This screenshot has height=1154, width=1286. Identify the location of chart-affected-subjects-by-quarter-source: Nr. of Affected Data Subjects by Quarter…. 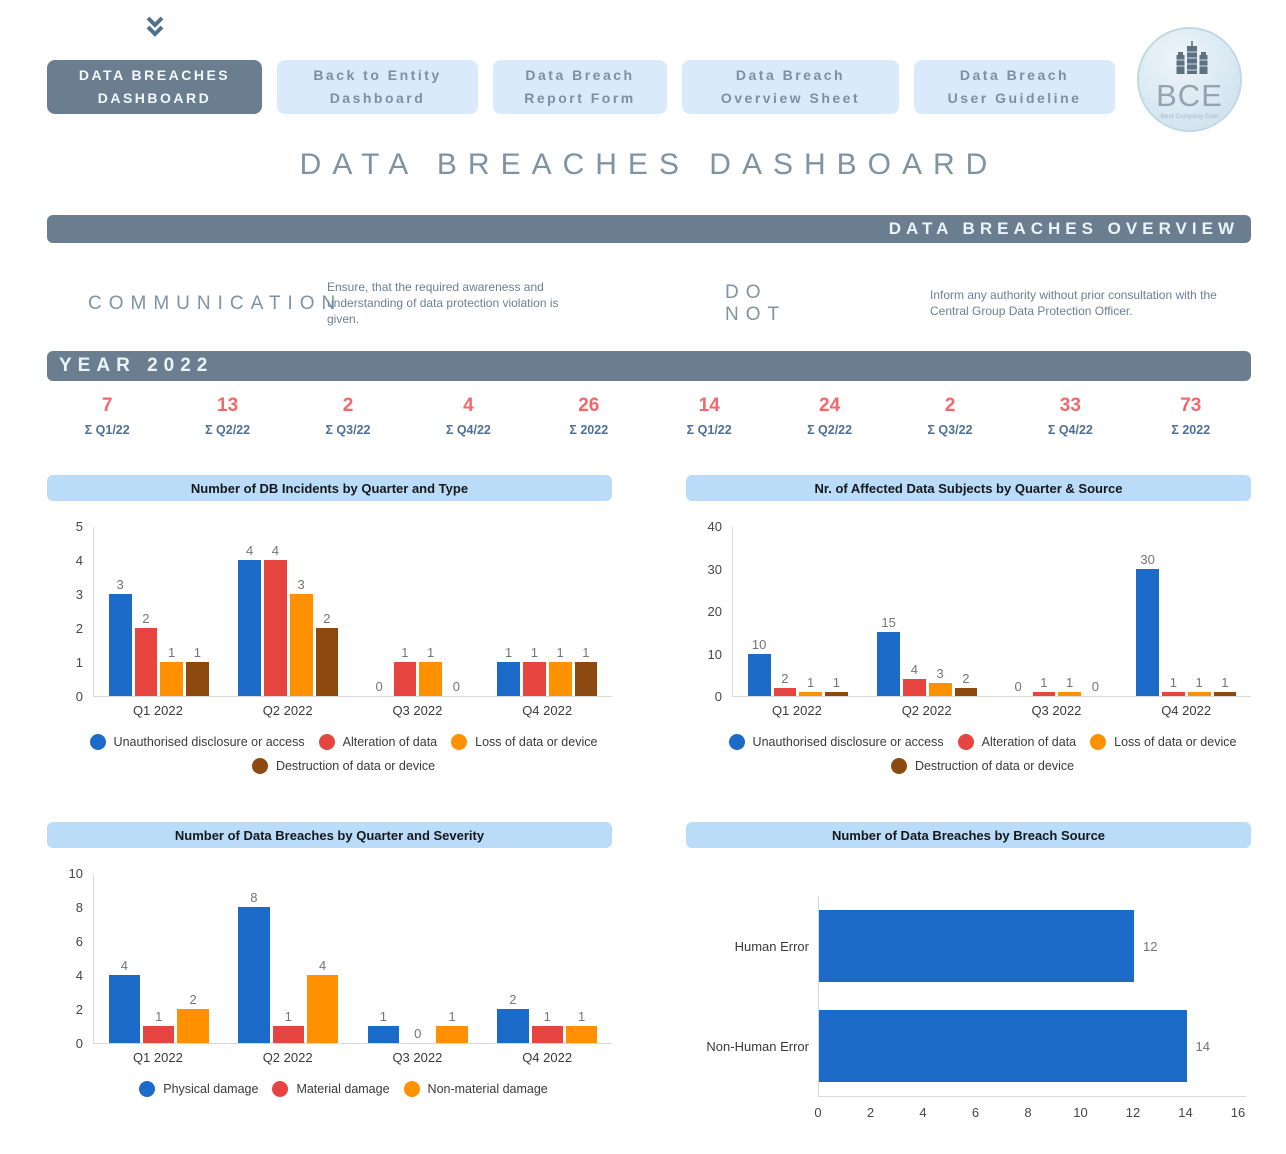
(968, 624).